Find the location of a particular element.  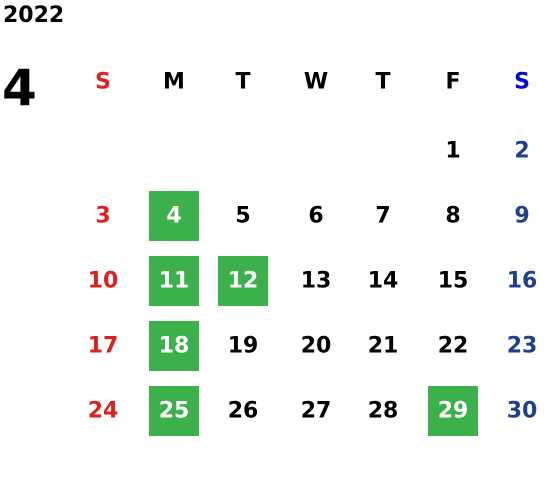

day-number: 25 is located at coordinates (174, 411).